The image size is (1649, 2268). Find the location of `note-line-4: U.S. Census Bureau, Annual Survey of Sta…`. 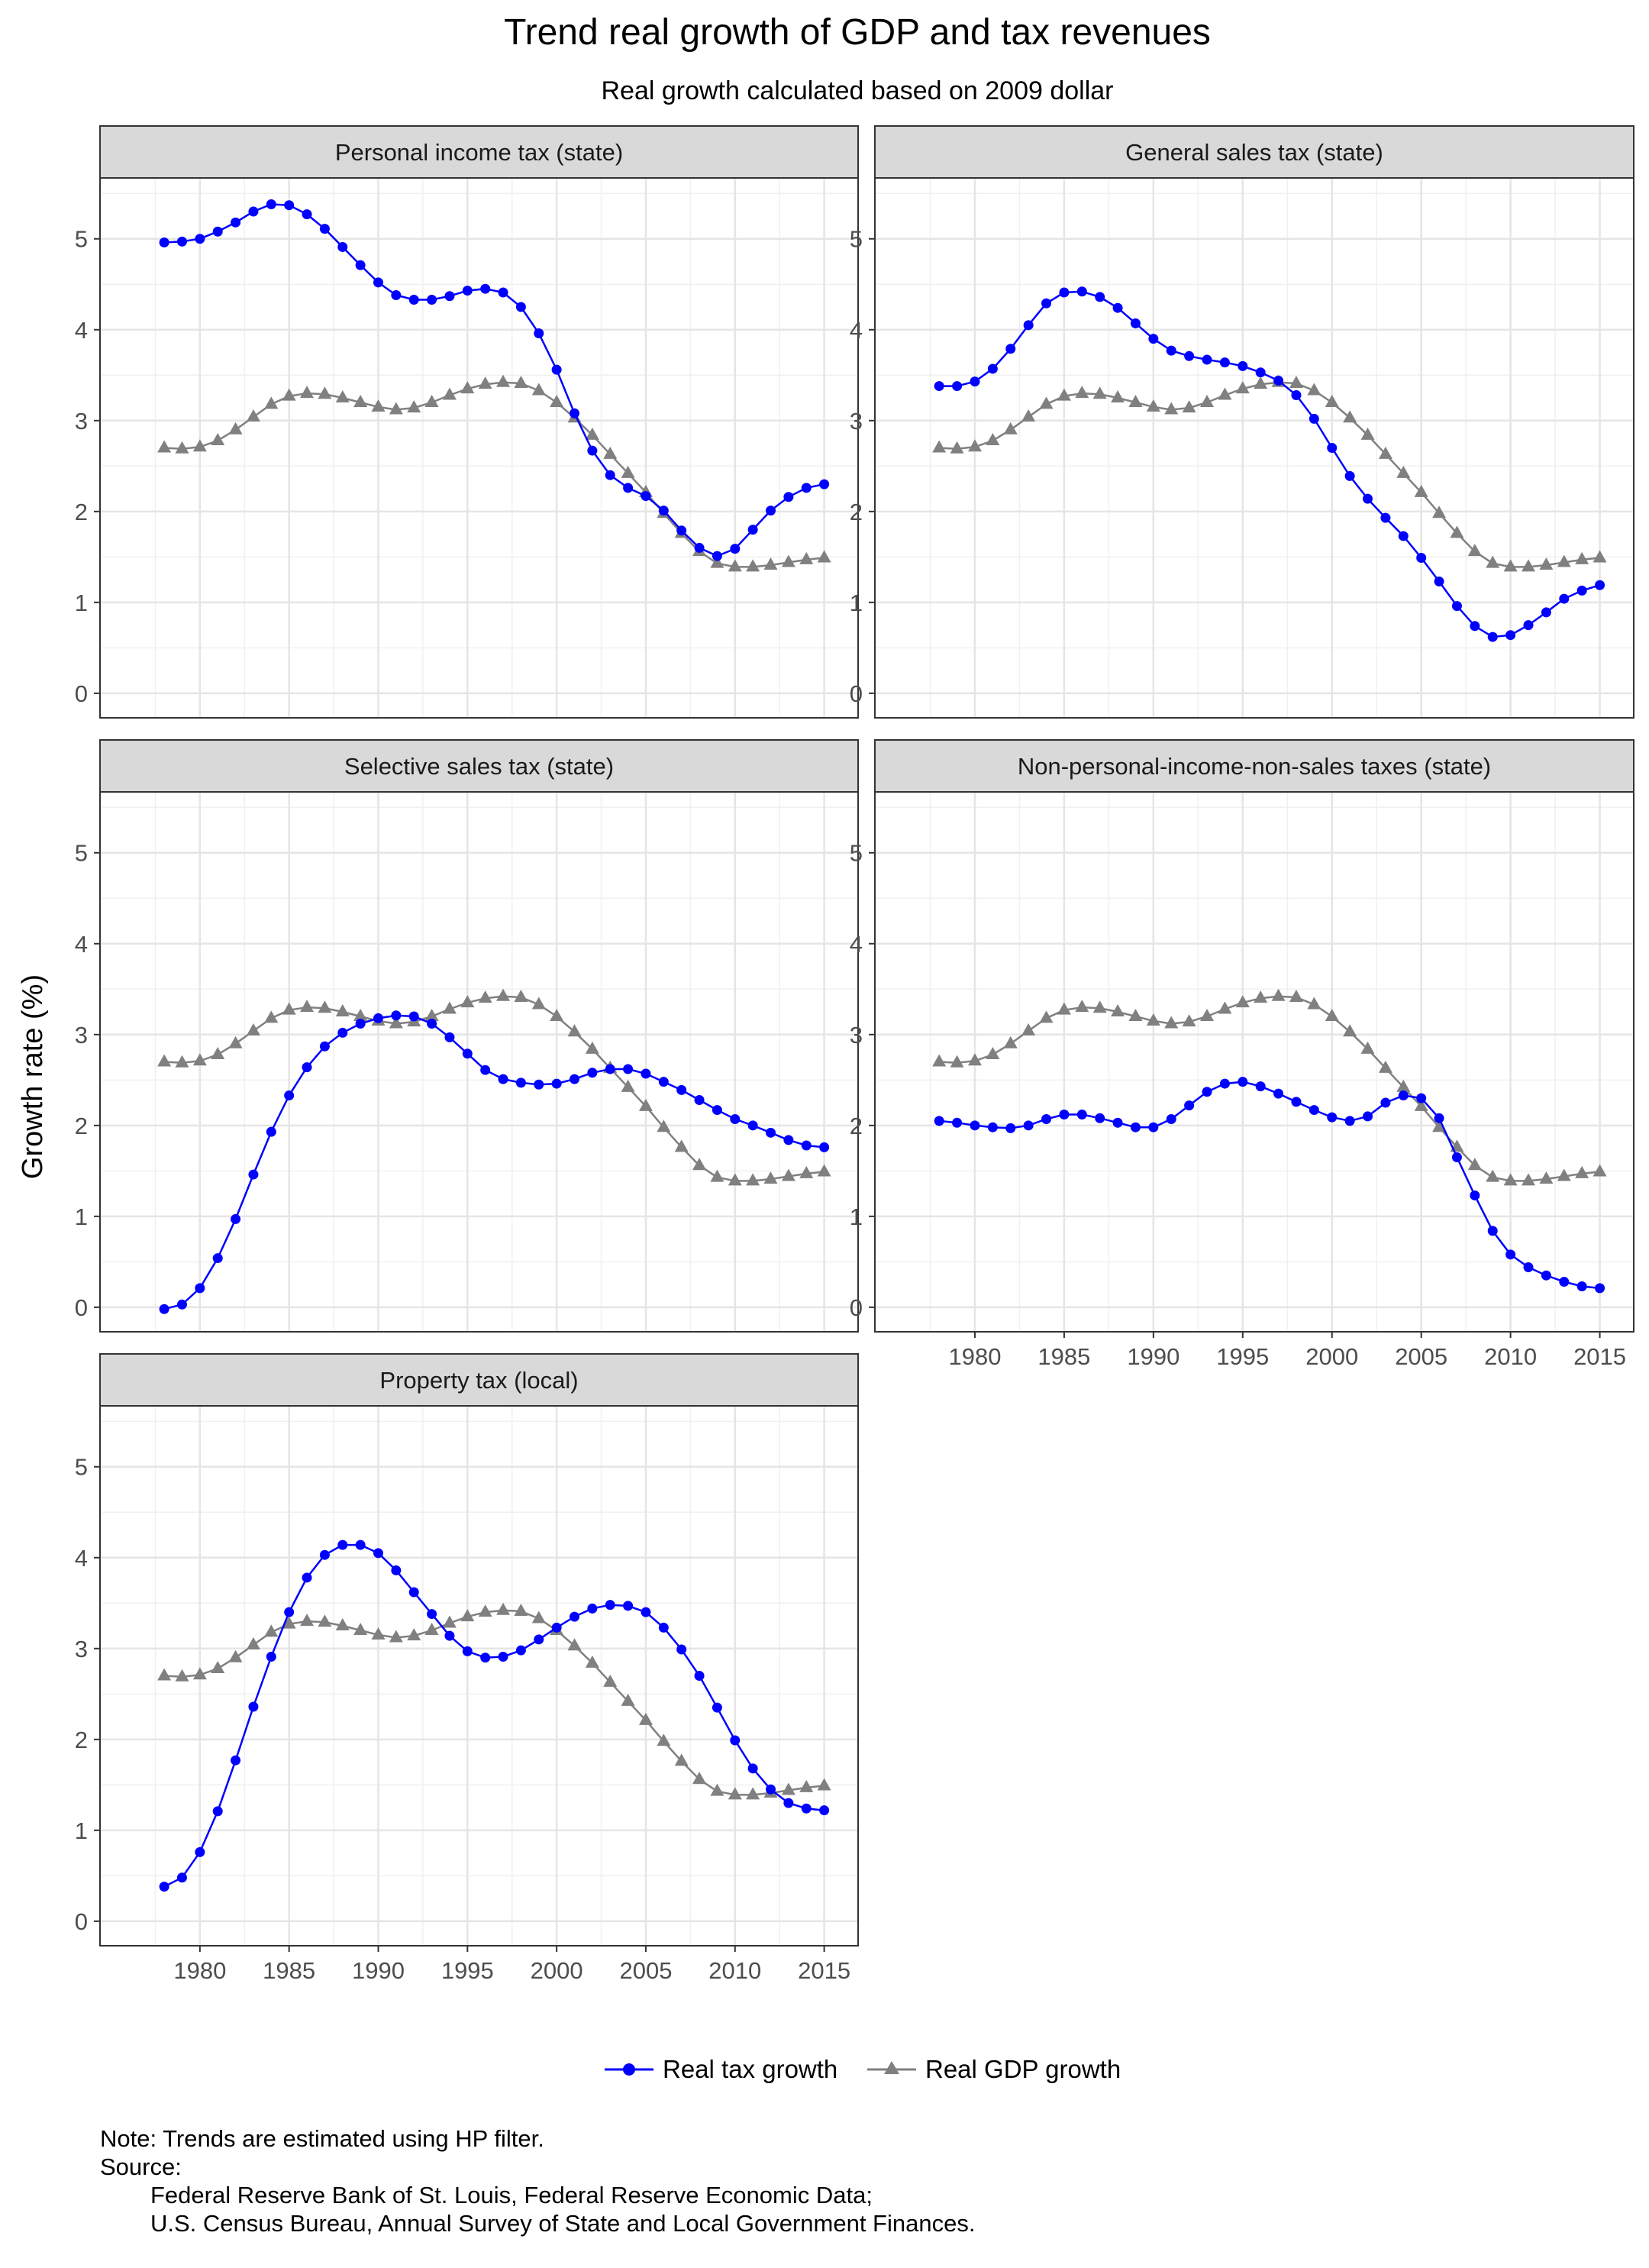

note-line-4: U.S. Census Bureau, Annual Survey of Sta… is located at coordinates (563, 2223).